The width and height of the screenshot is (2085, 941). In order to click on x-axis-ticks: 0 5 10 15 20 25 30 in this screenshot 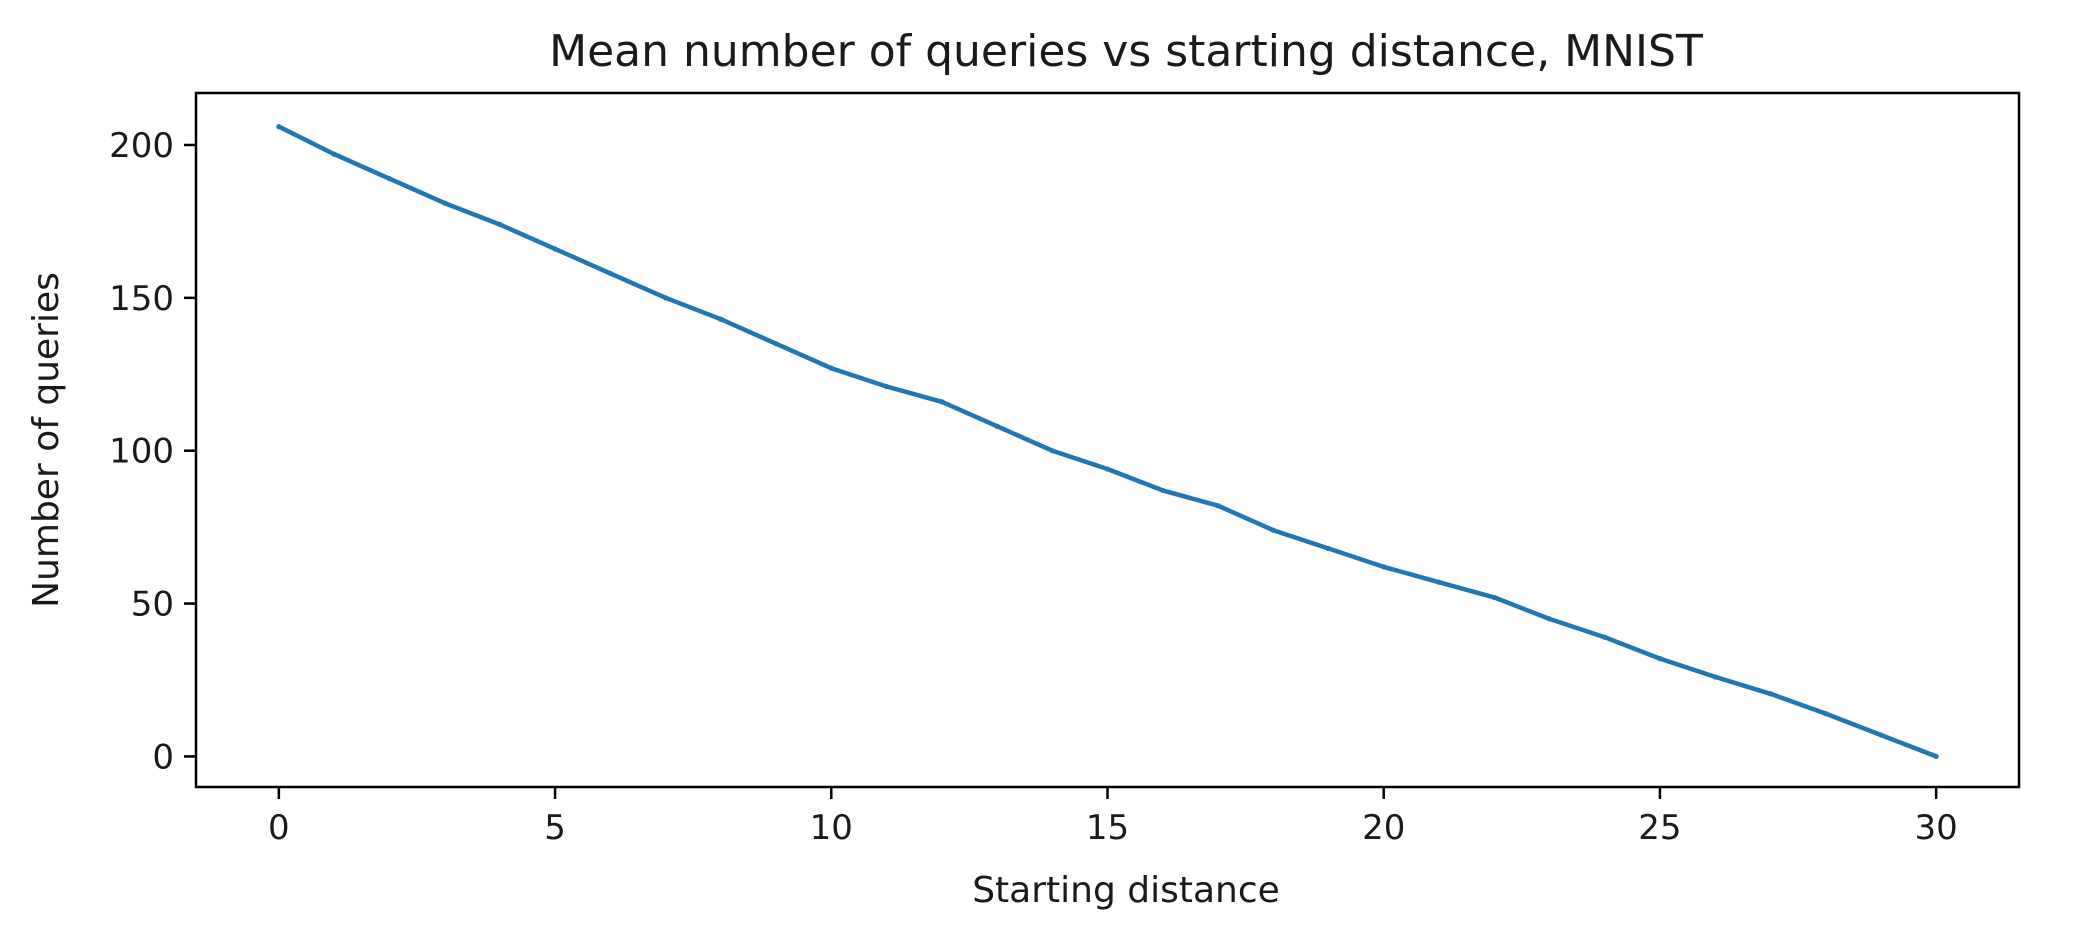, I will do `click(1113, 817)`.